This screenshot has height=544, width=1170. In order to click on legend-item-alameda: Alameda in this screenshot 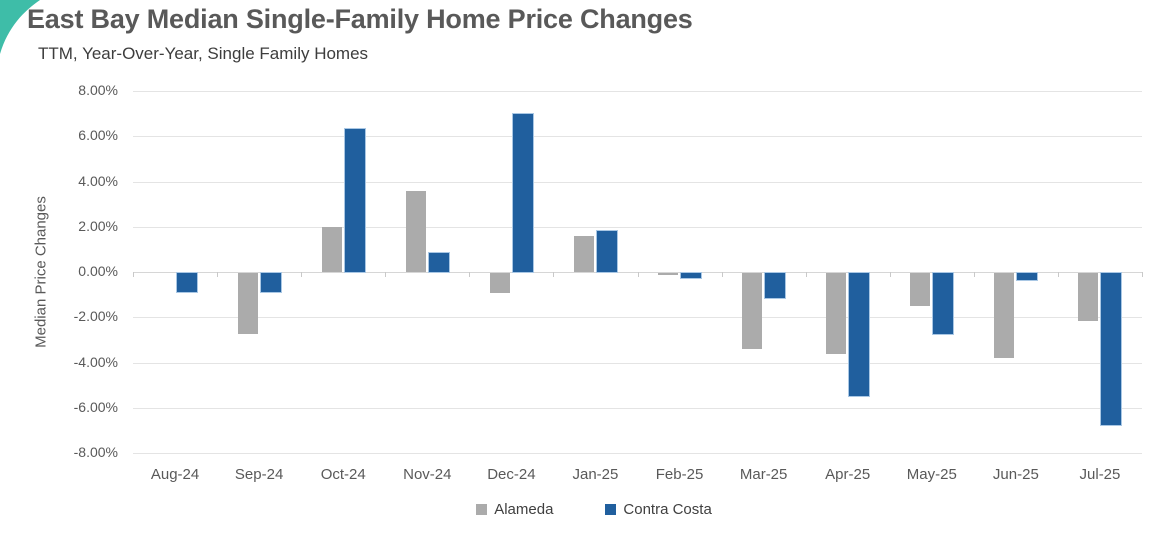, I will do `click(514, 509)`.